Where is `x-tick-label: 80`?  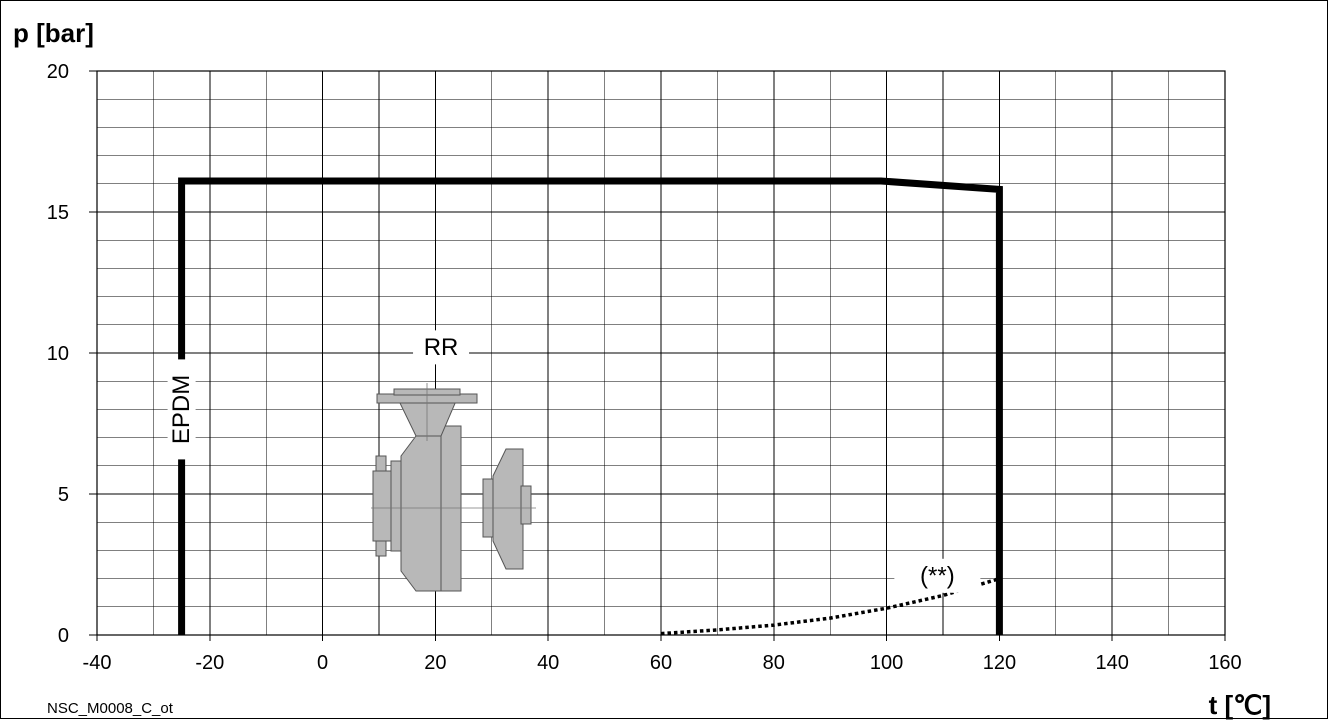
x-tick-label: 80 is located at coordinates (774, 663).